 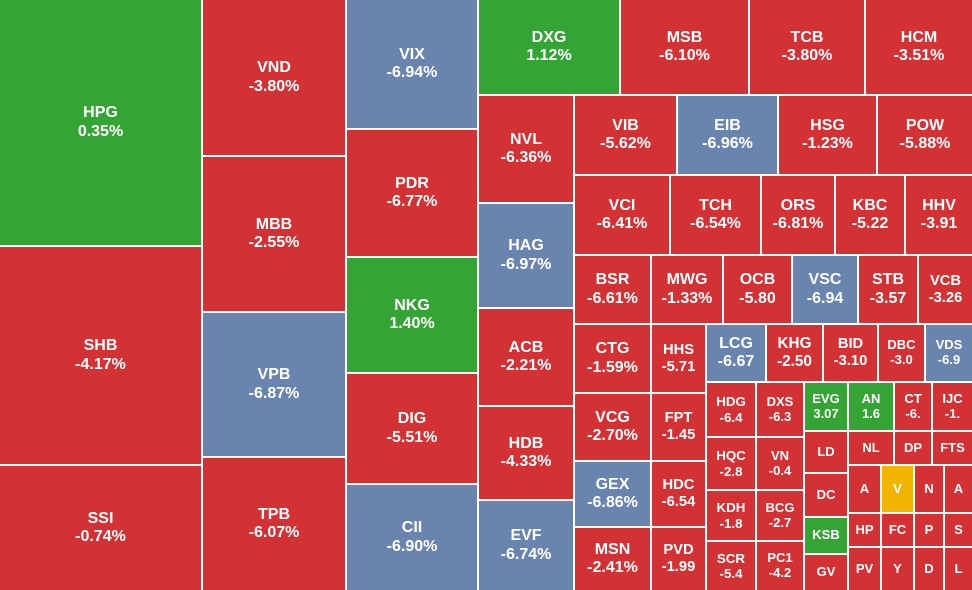 What do you see at coordinates (731, 471) in the screenshot?
I see `change: -2.8` at bounding box center [731, 471].